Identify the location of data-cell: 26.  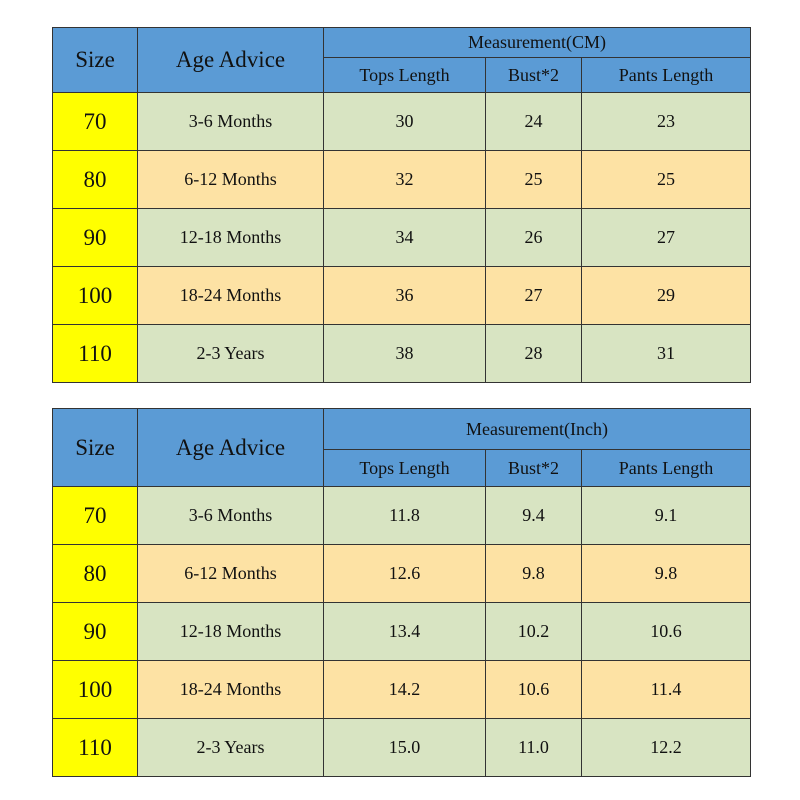
(533, 237).